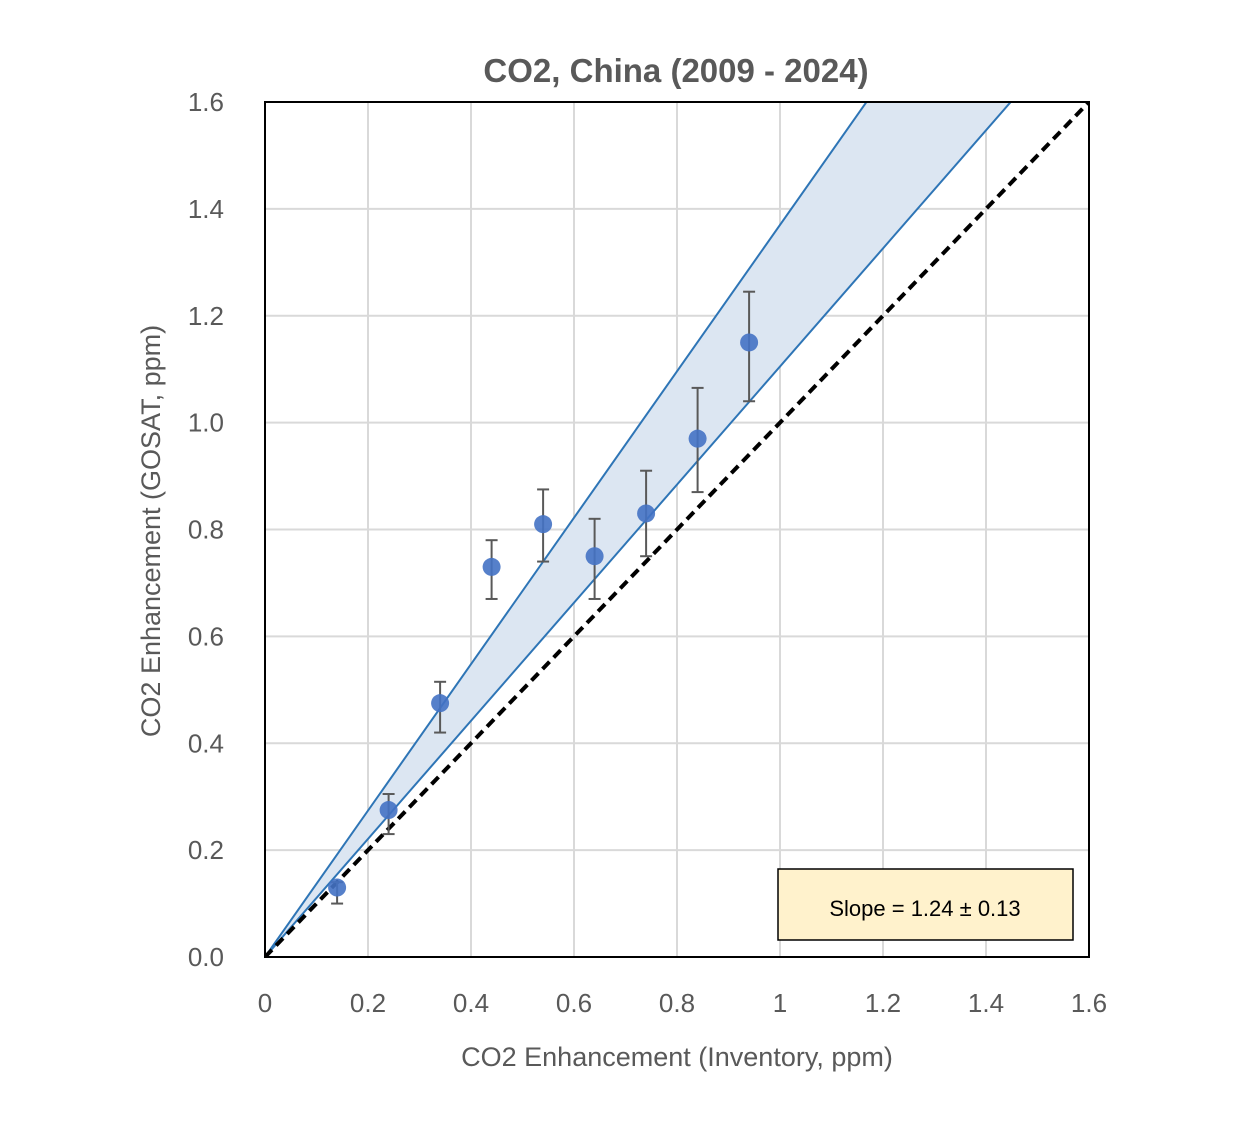 The height and width of the screenshot is (1132, 1248). Describe the element at coordinates (883, 1003) in the screenshot. I see `x-tick-label: 1.2` at that location.